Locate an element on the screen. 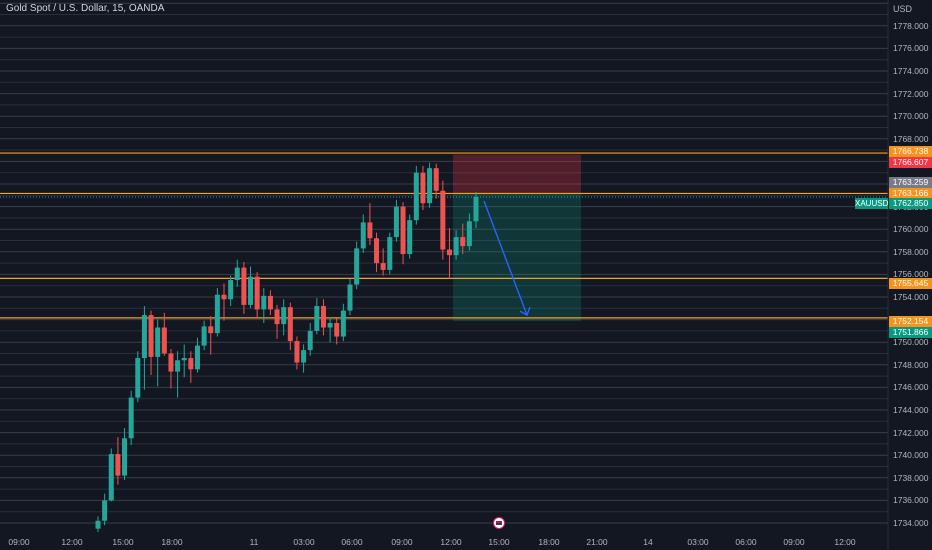 This screenshot has height=550, width=932. price-tick-label: 1734.000 is located at coordinates (911, 523).